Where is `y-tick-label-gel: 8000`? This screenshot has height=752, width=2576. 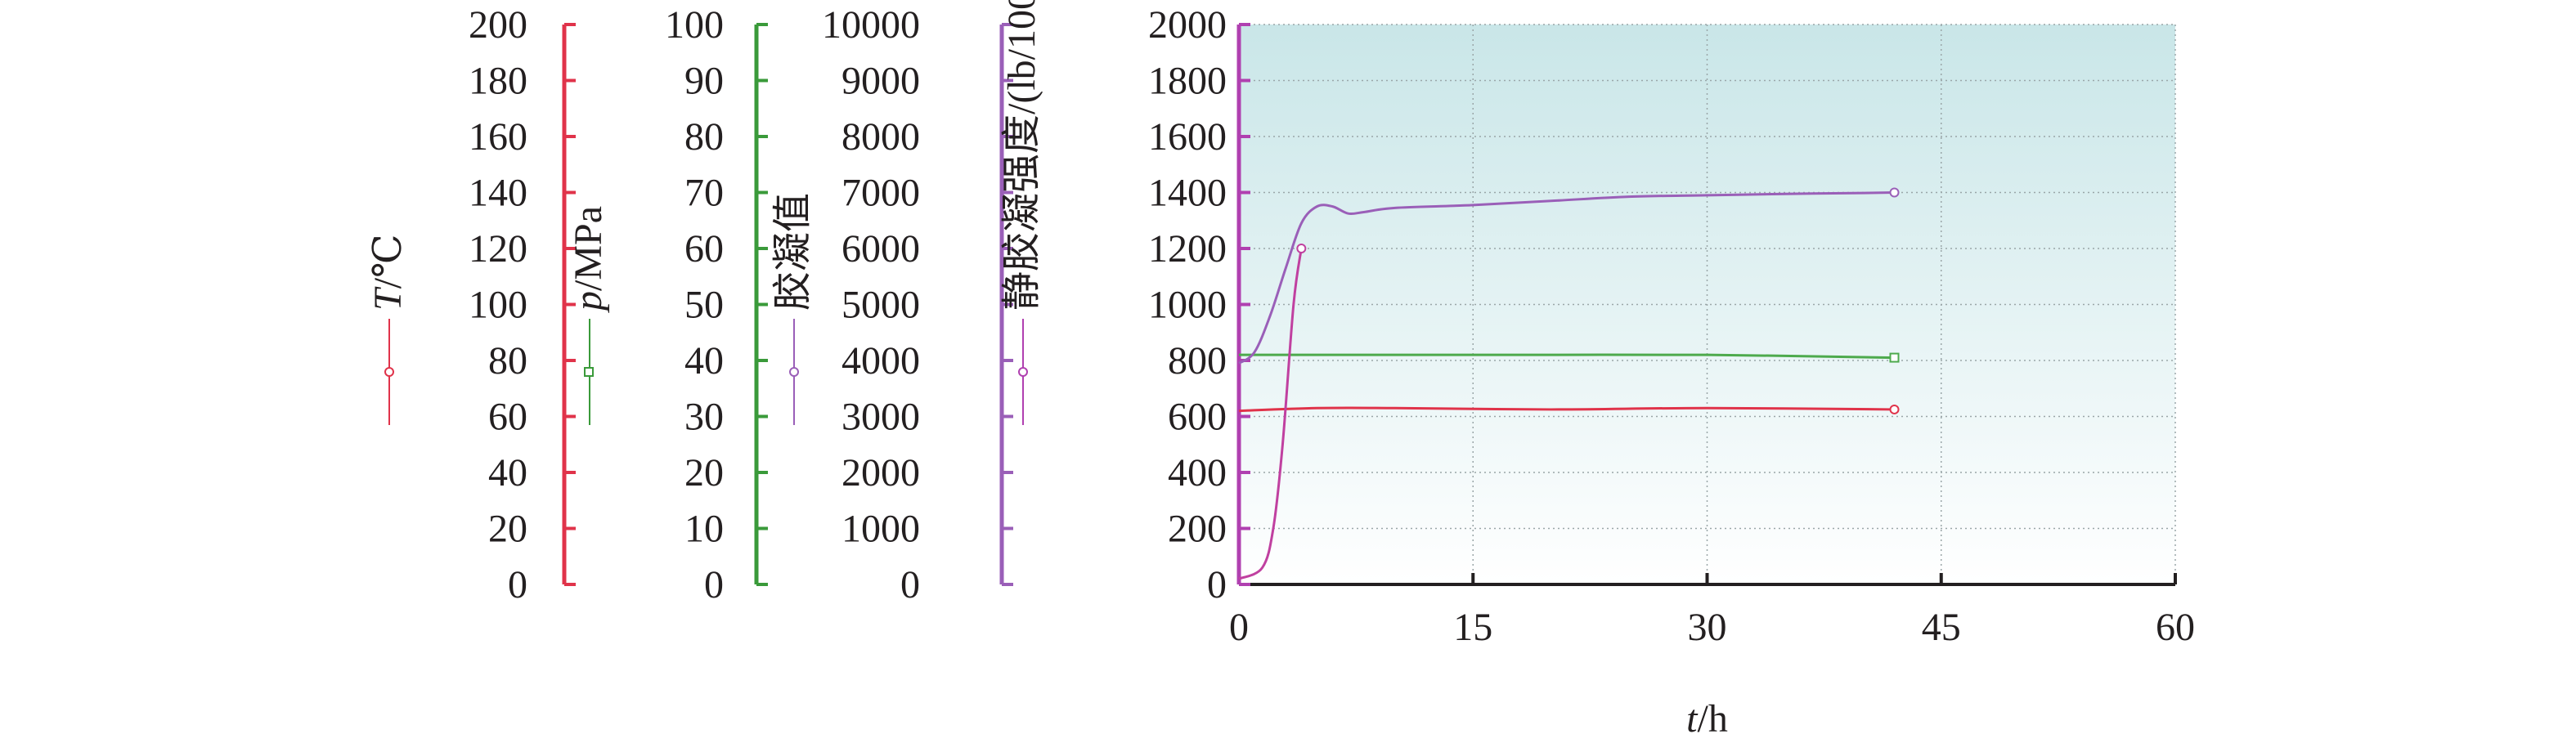 y-tick-label-gel: 8000 is located at coordinates (881, 137).